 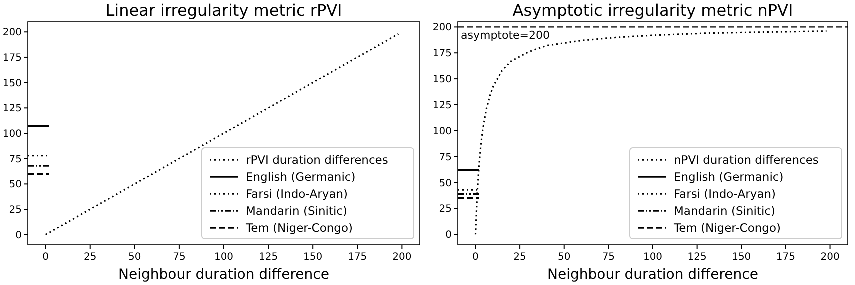 What do you see at coordinates (505, 35) in the screenshot?
I see `ref-line-label: asymptote=200` at bounding box center [505, 35].